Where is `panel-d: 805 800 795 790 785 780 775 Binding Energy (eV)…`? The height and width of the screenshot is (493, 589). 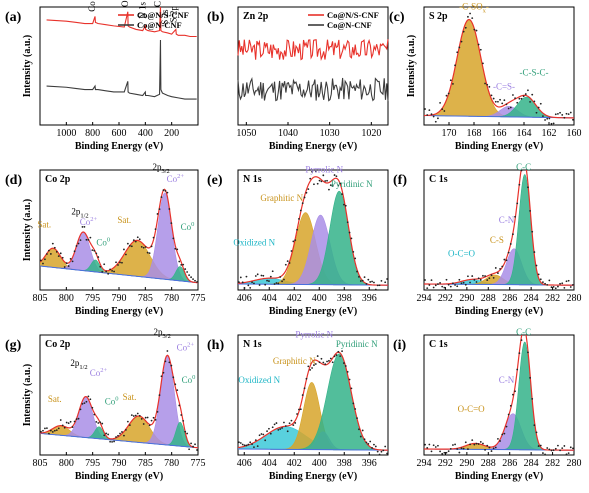
panel-d: 805 800 795 790 785 780 775 Binding Energy (eV)… is located at coordinates (105, 239).